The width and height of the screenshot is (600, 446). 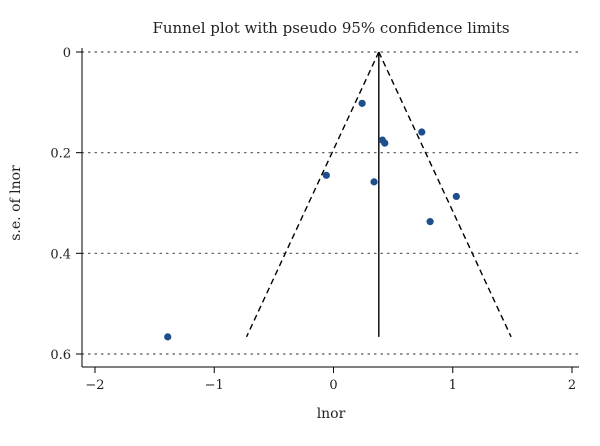 What do you see at coordinates (312, 194) in the screenshot?
I see `lower-confidence-limit-line` at bounding box center [312, 194].